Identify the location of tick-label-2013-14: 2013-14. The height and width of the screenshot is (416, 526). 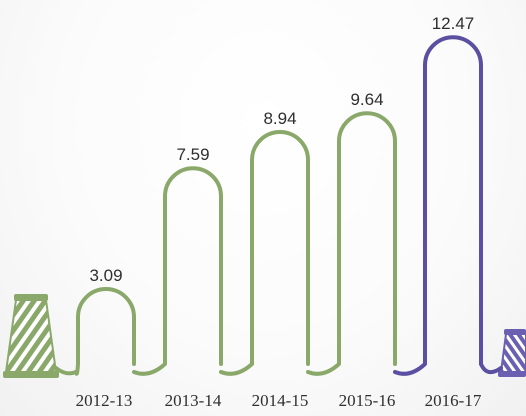
(193, 400).